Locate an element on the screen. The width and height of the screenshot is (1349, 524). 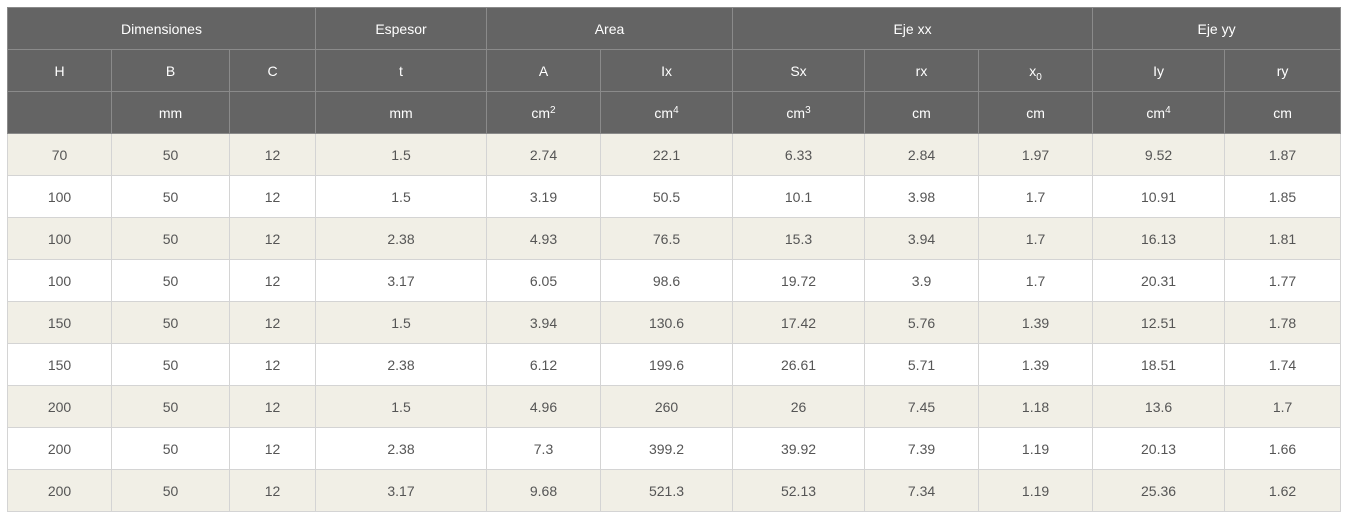
table-row: 100 50 12 3.17 6.05 98.6 19.72 3.9 1.7 20.31 1.77 is located at coordinates (674, 280).